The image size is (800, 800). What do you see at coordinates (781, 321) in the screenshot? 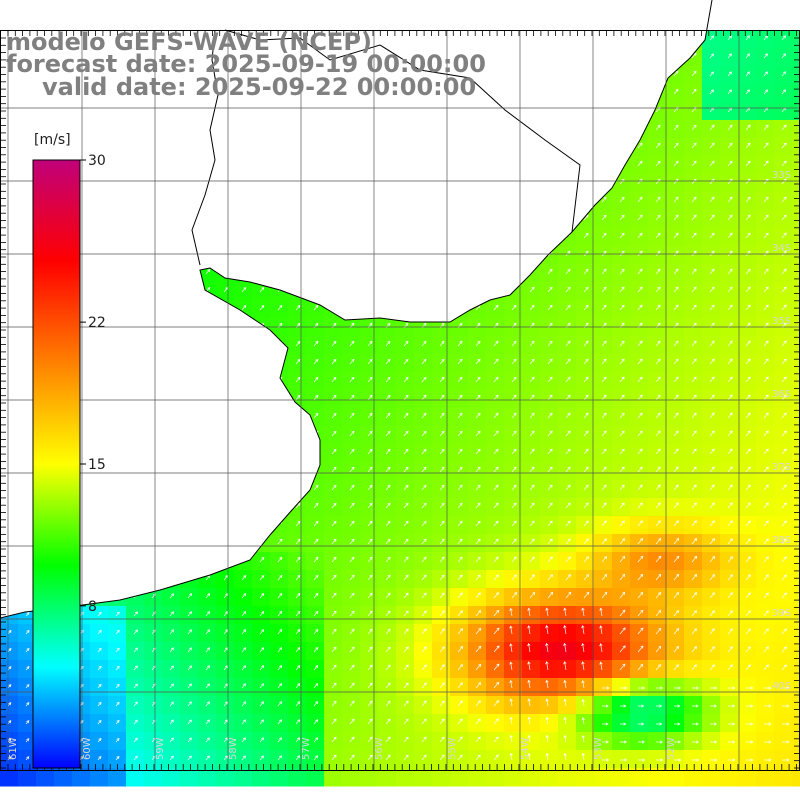
I see `lat-label: 35S` at bounding box center [781, 321].